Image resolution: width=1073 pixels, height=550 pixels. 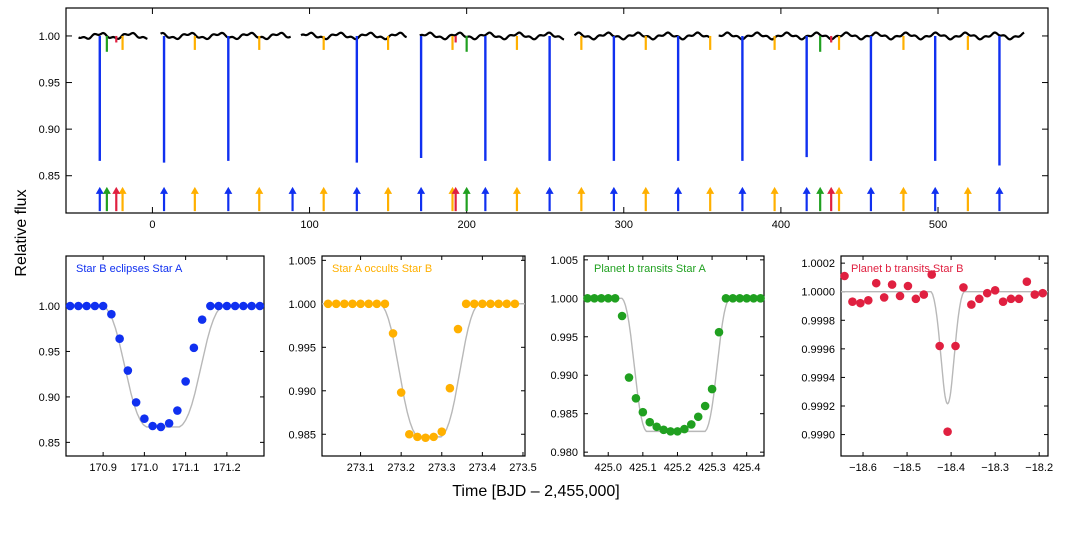 What do you see at coordinates (712, 468) in the screenshot?
I see `x-tick-label: 425.3` at bounding box center [712, 468].